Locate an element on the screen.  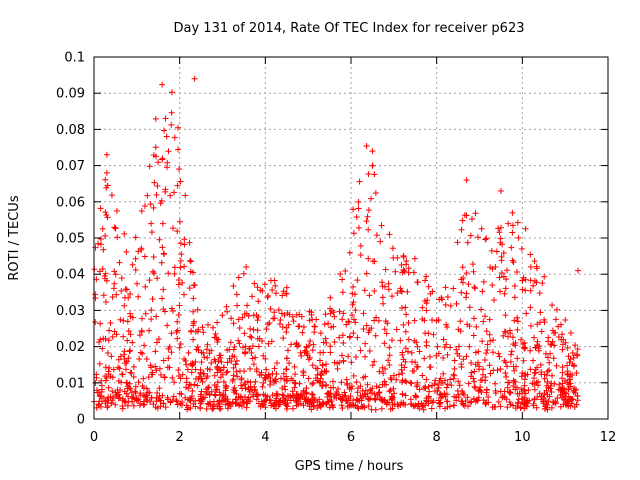
y-tick-label: 0.09 is located at coordinates (70, 94).